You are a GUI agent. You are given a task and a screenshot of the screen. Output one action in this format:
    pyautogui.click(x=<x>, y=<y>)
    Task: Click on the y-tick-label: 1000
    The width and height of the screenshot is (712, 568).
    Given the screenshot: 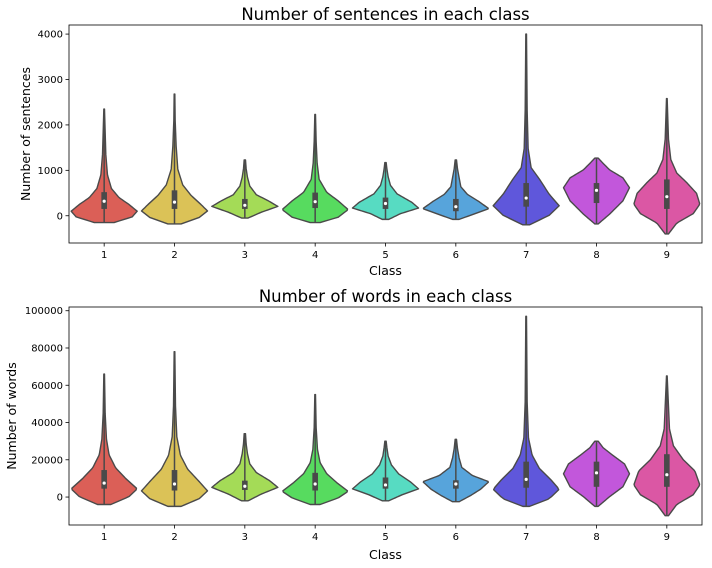 What is the action you would take?
    pyautogui.click(x=50, y=171)
    